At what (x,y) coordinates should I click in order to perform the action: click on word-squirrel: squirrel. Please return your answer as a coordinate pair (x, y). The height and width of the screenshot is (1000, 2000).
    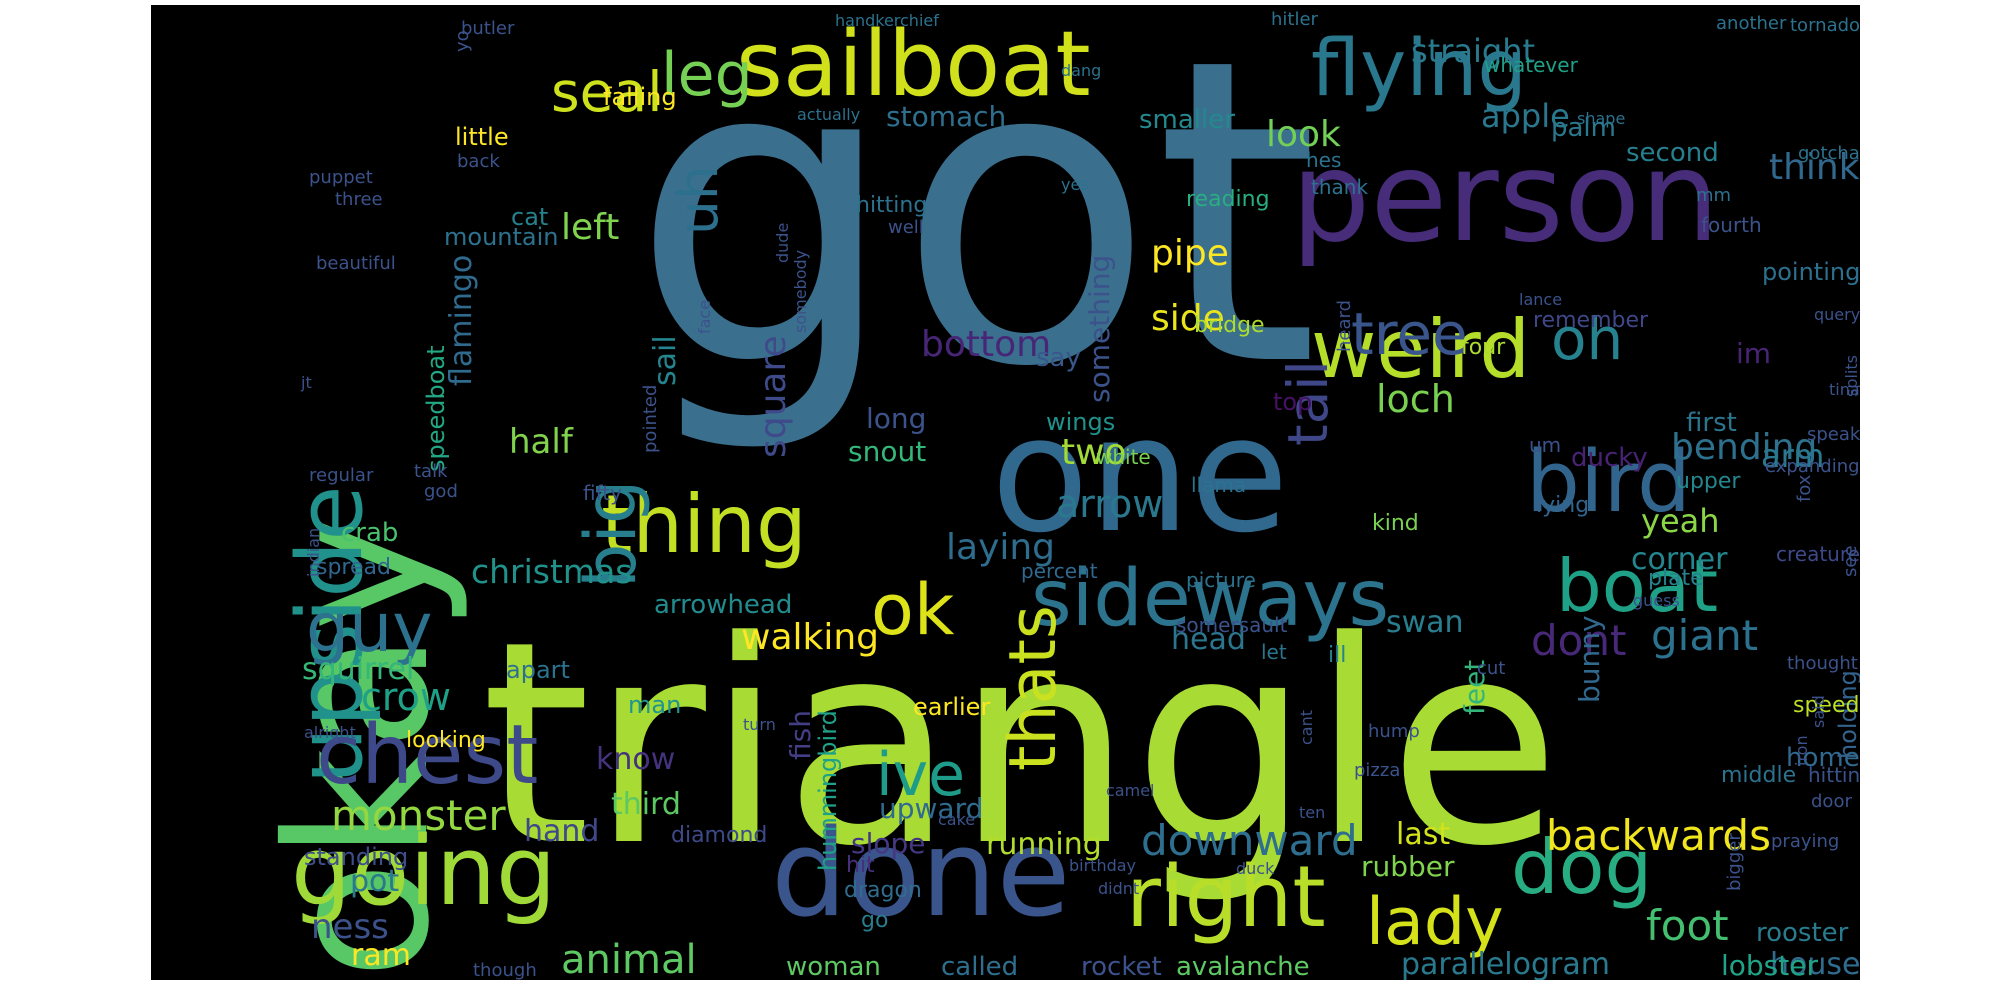
    Looking at the image, I should click on (358, 669).